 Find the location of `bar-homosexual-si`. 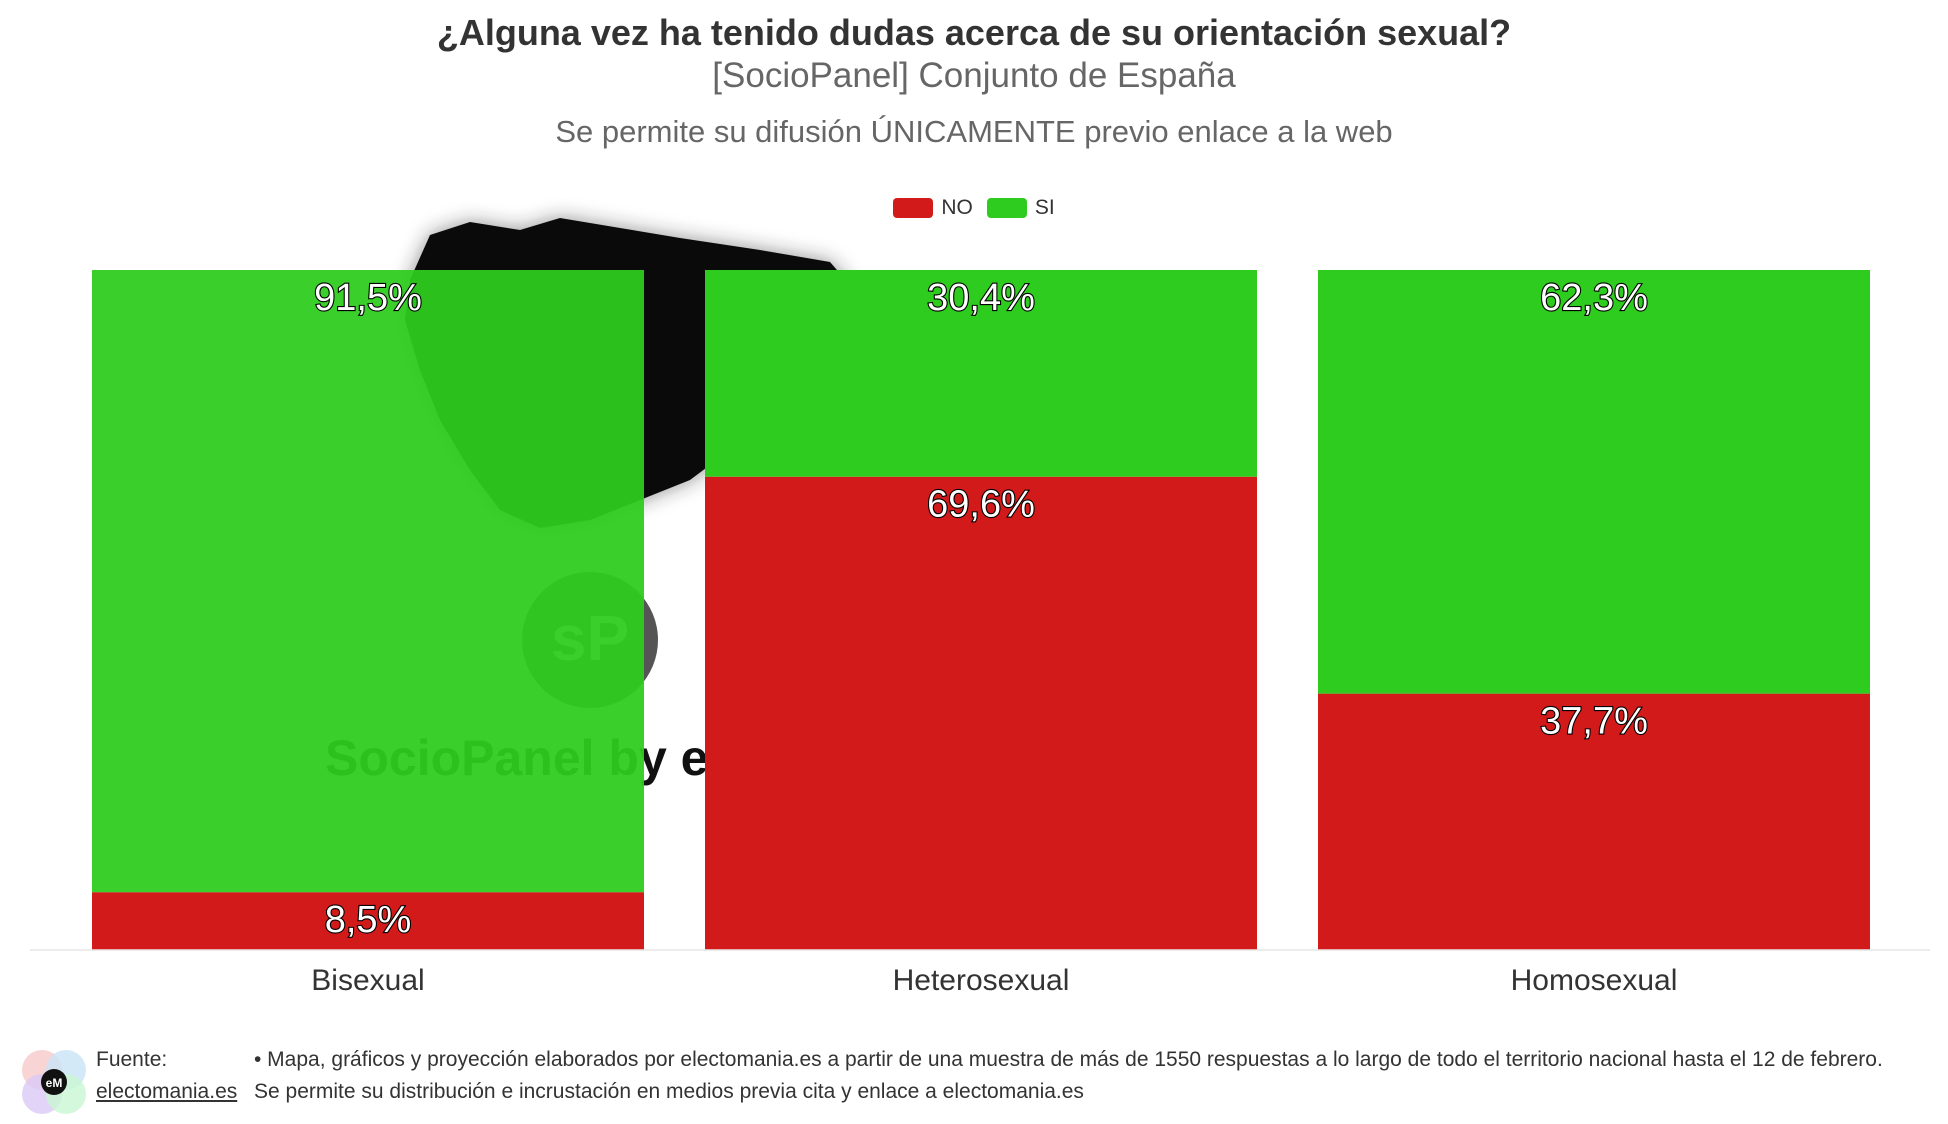

bar-homosexual-si is located at coordinates (1594, 482).